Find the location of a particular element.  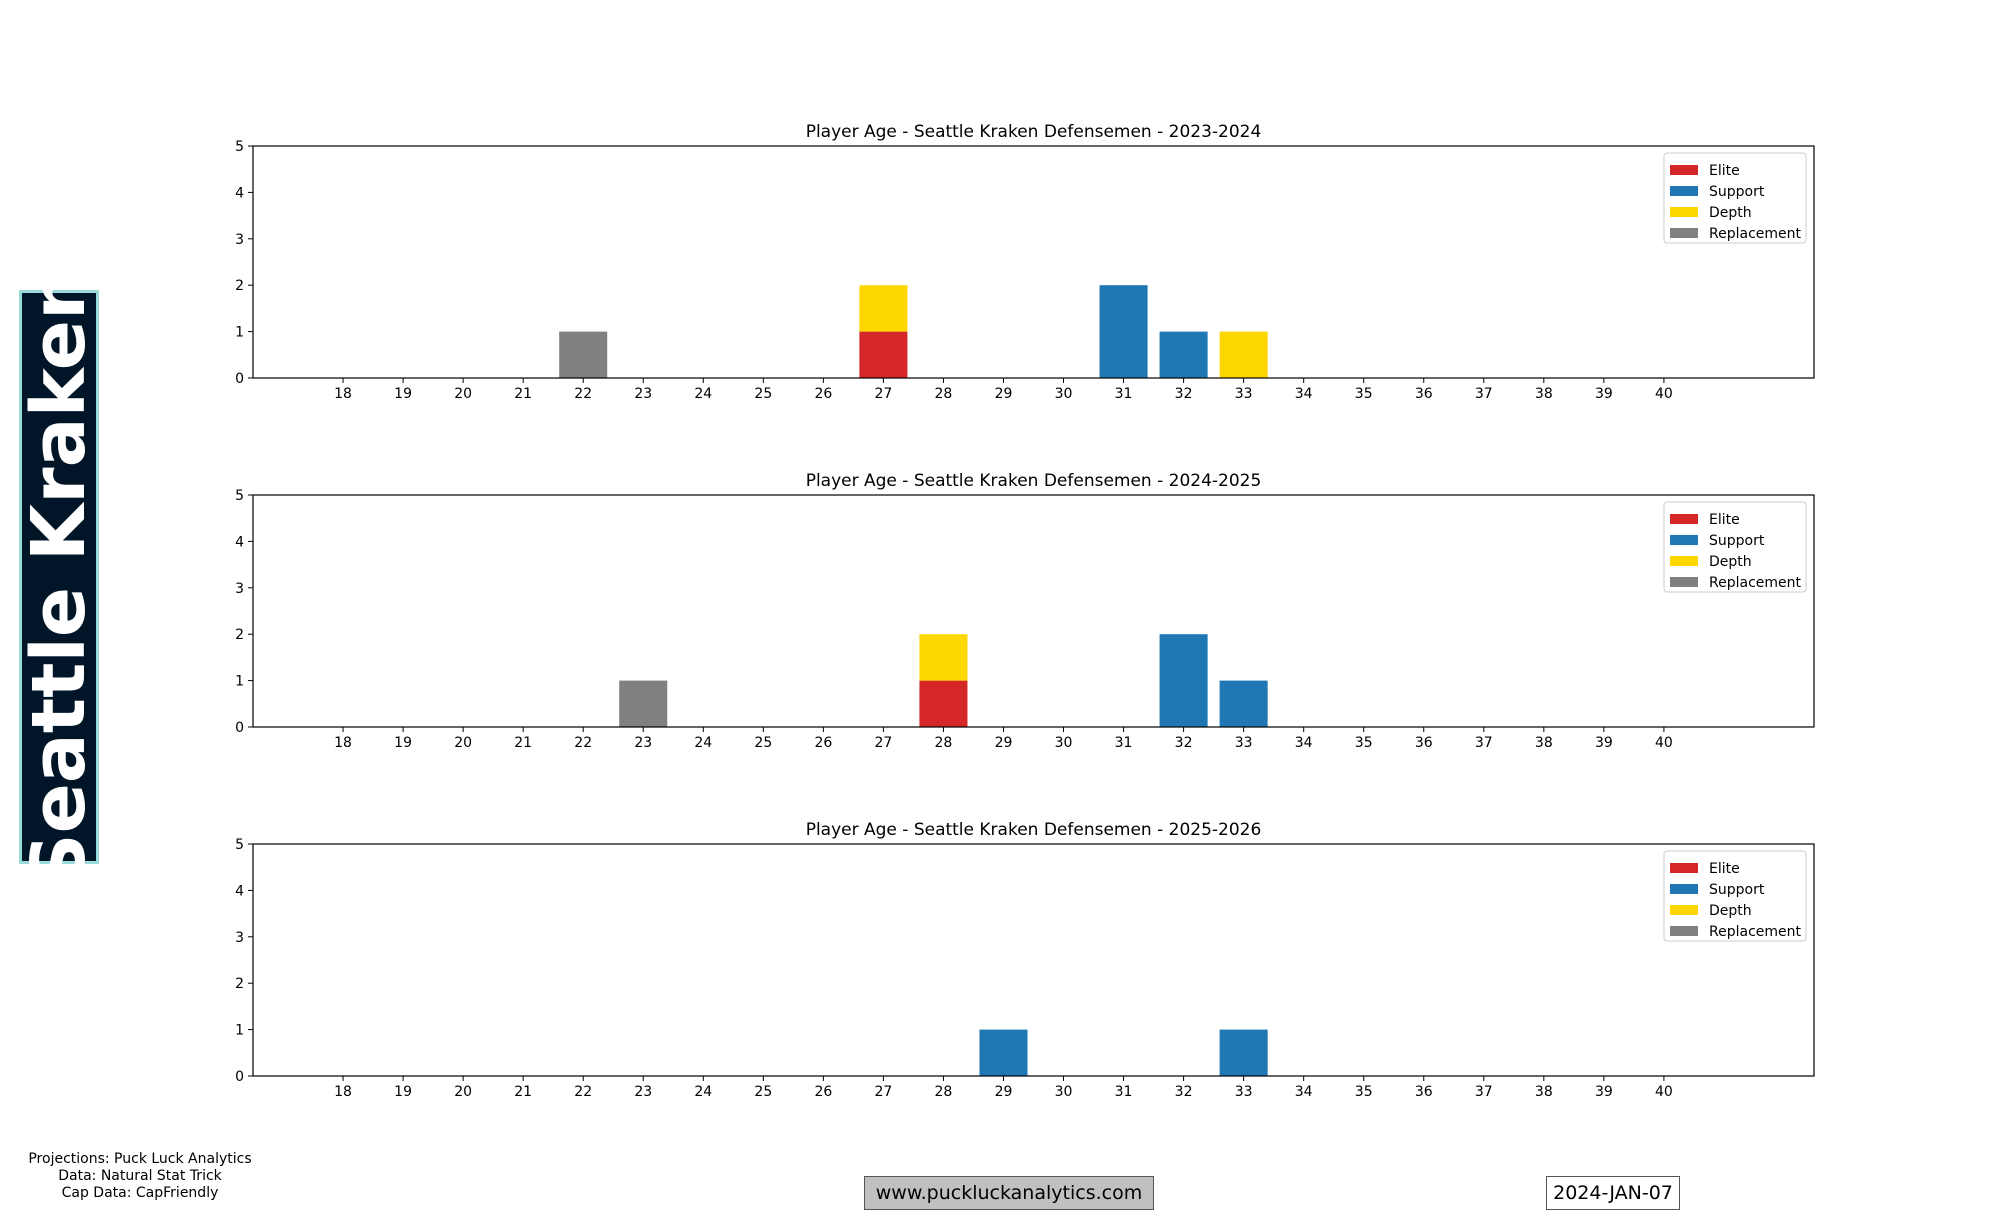

legend-swatch-elite is located at coordinates (1684, 519).